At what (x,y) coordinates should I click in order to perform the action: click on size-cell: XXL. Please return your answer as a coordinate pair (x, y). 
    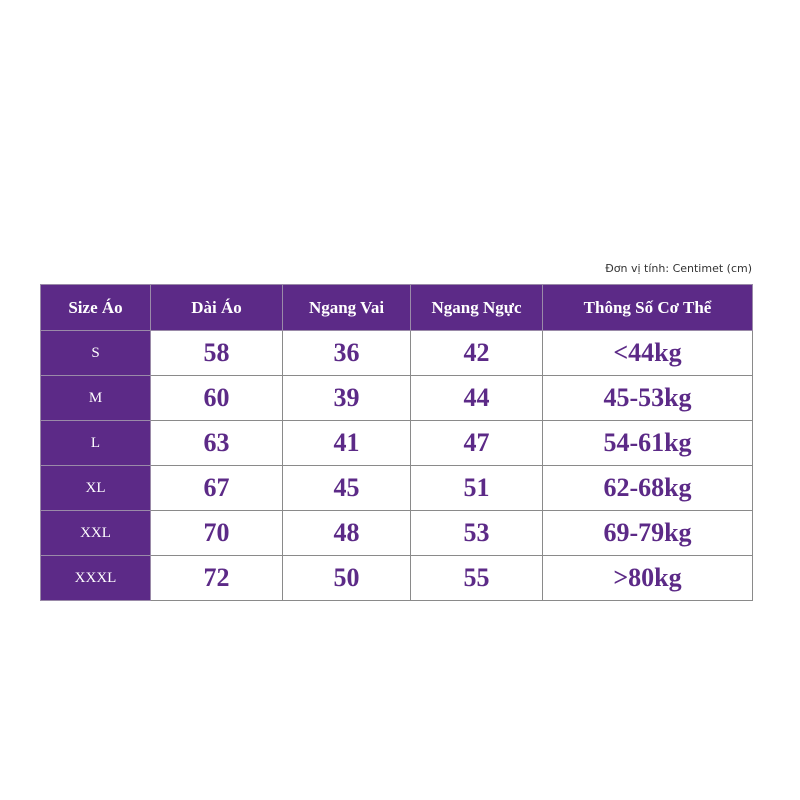
    Looking at the image, I should click on (95, 533).